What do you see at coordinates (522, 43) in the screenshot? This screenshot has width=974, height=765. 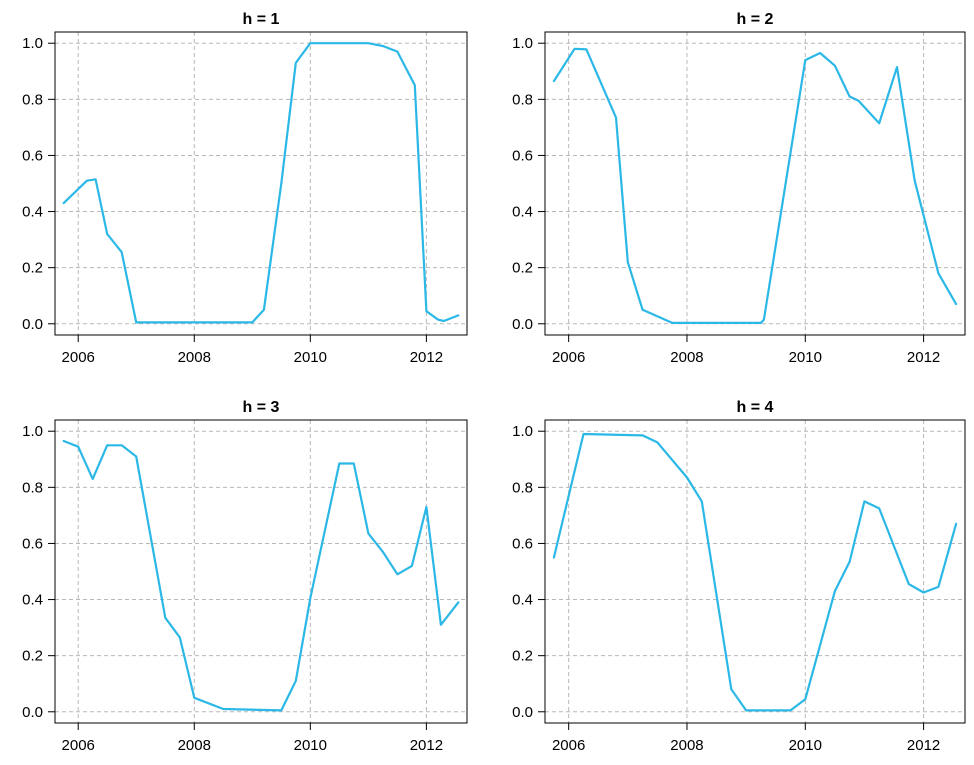 I see `panel-2-ytick-label-5: 1.0` at bounding box center [522, 43].